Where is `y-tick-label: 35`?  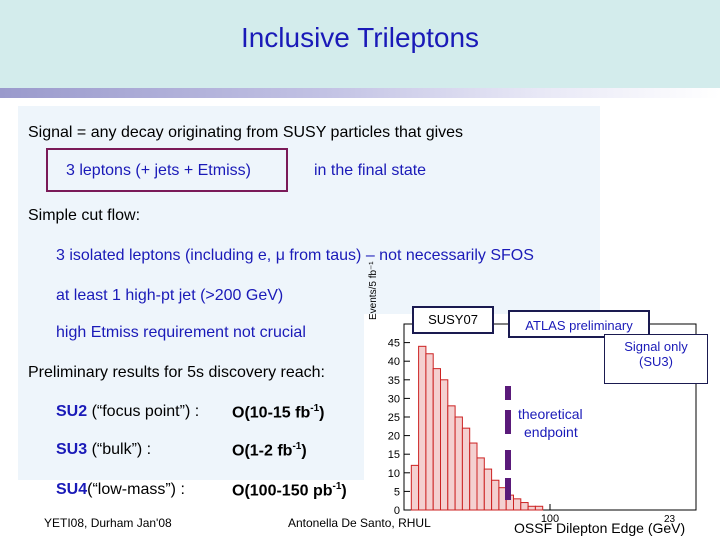
y-tick-label: 35 is located at coordinates (394, 381).